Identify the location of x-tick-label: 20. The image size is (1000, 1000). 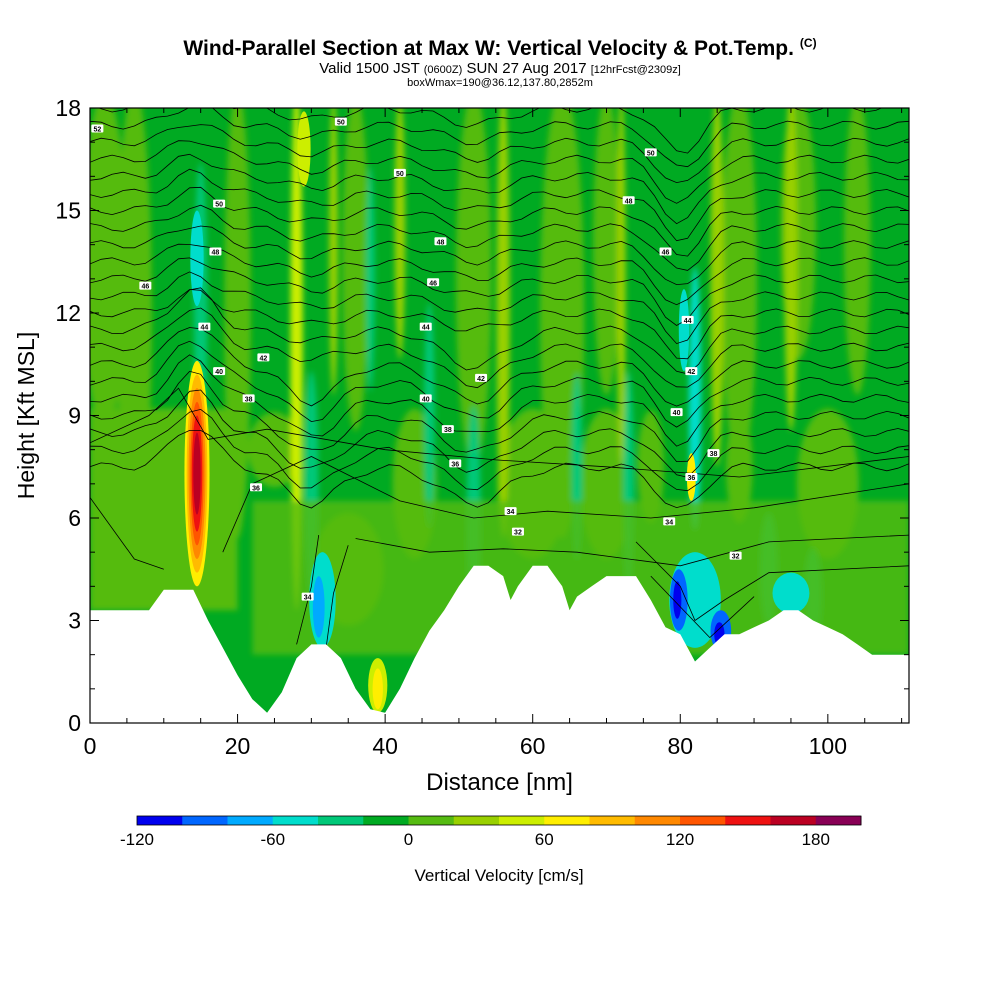
(238, 746).